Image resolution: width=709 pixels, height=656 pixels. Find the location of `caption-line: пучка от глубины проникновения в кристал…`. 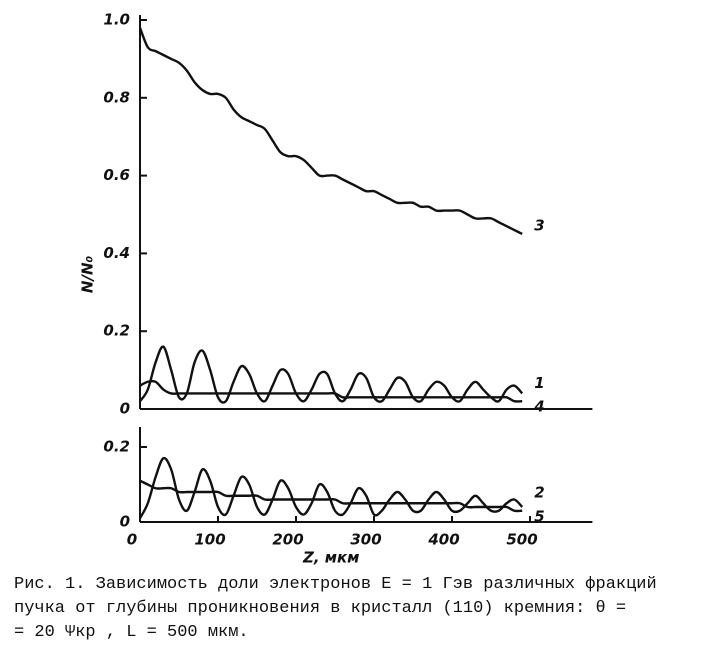

caption-line: пучка от глубины проникновения в кристал… is located at coordinates (320, 608).